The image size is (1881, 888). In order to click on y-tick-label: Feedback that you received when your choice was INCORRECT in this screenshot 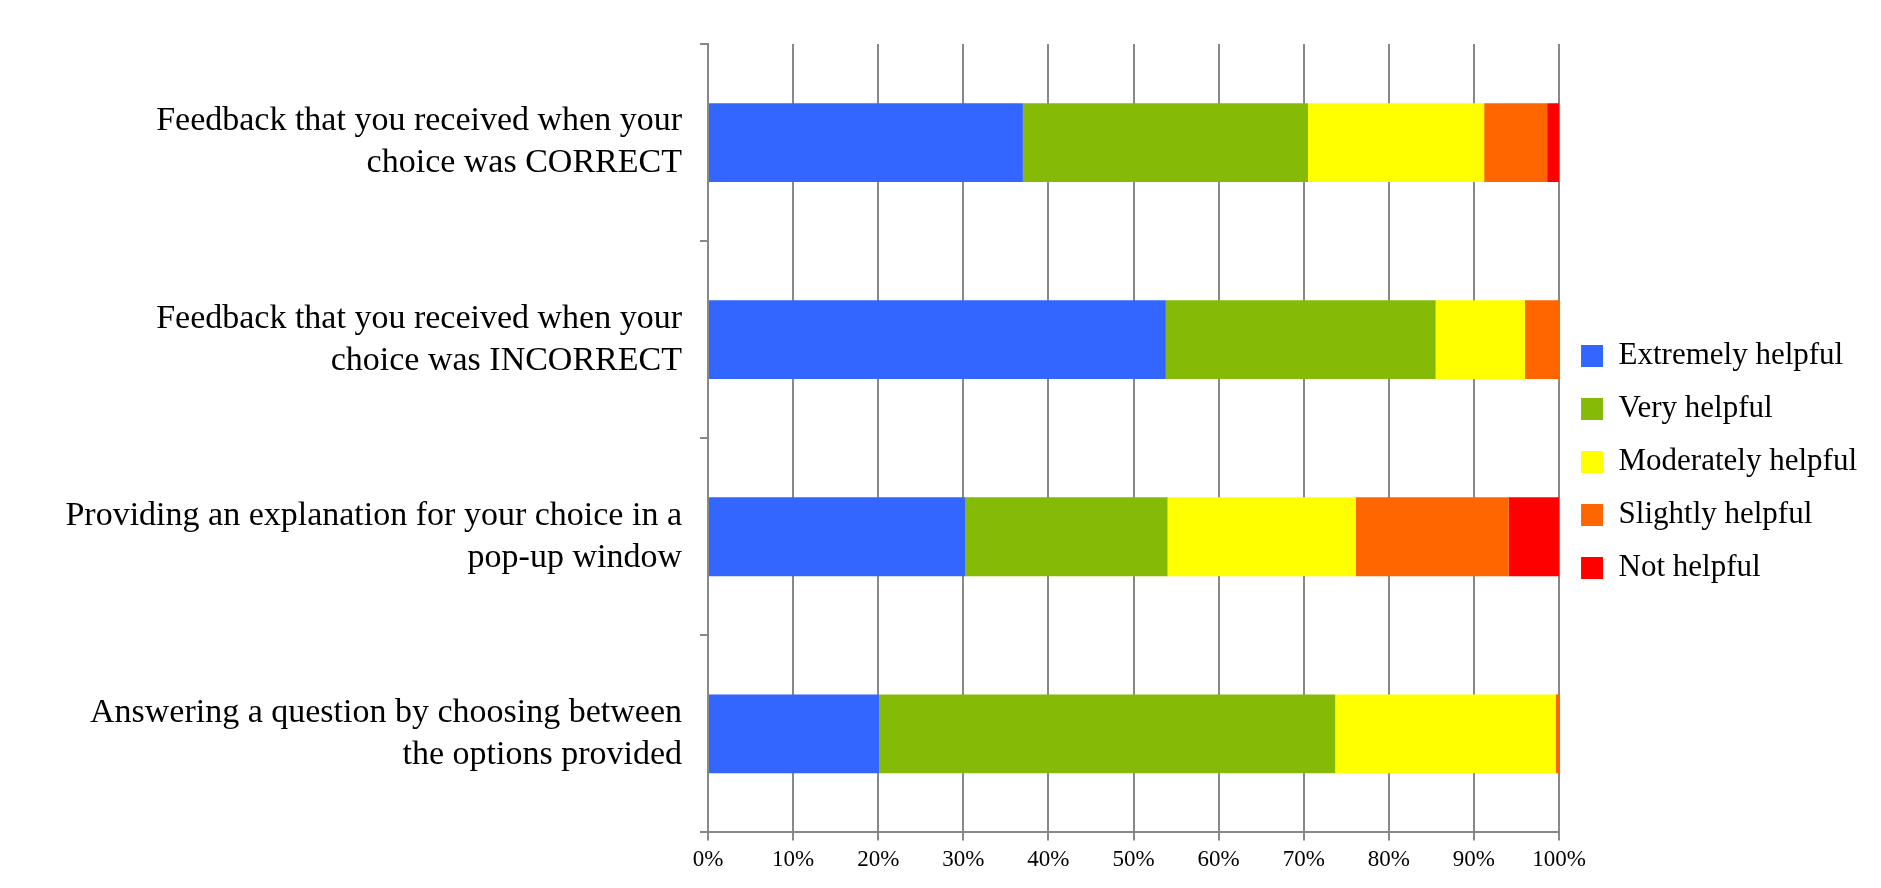, I will do `click(419, 337)`.